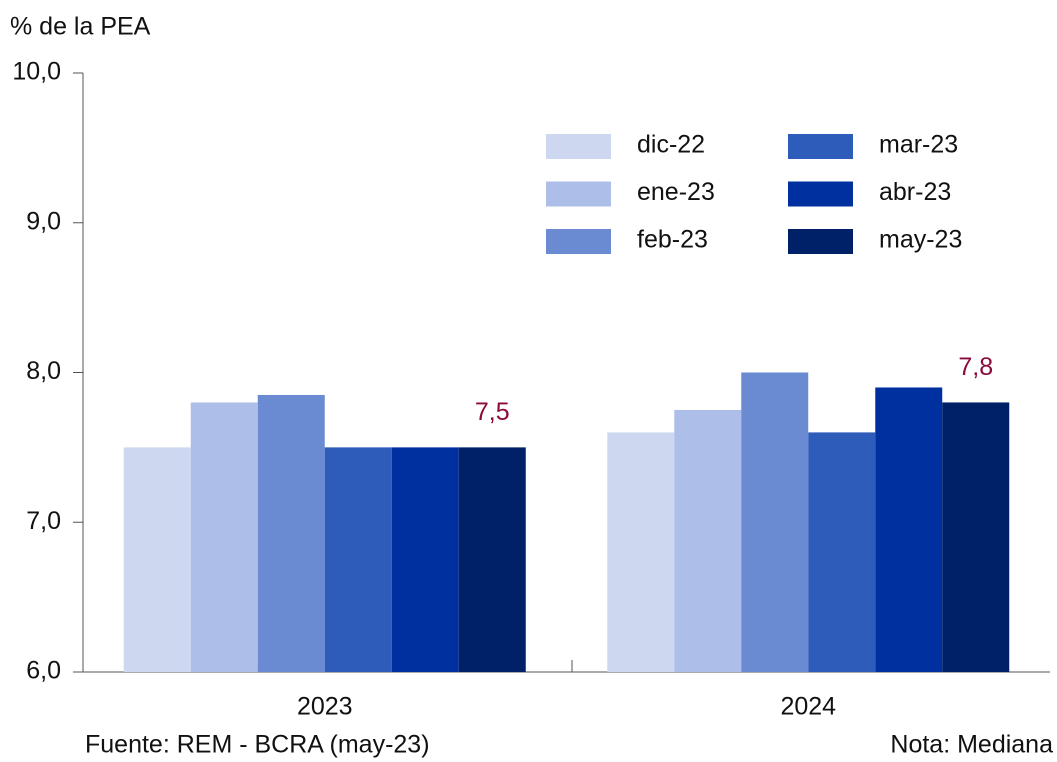 Image resolution: width=1057 pixels, height=762 pixels. I want to click on y-tick-label: 8,0, so click(43, 371).